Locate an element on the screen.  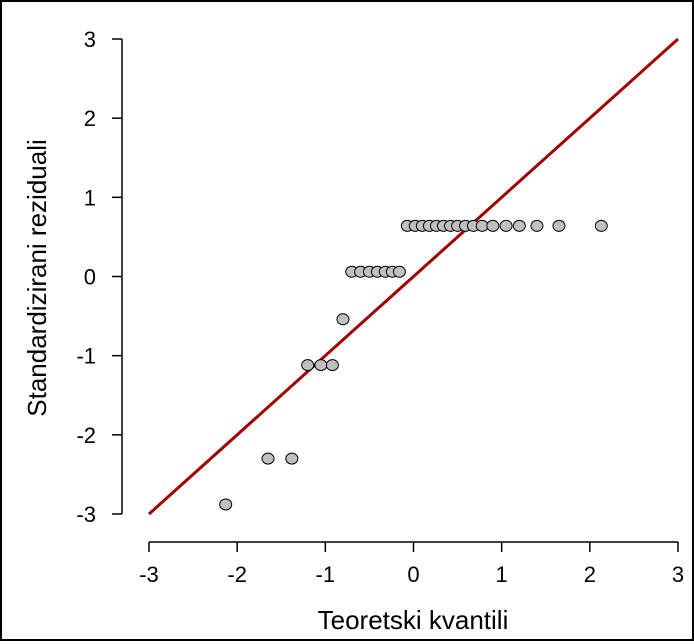
y-tick-label: 3 is located at coordinates (90, 39).